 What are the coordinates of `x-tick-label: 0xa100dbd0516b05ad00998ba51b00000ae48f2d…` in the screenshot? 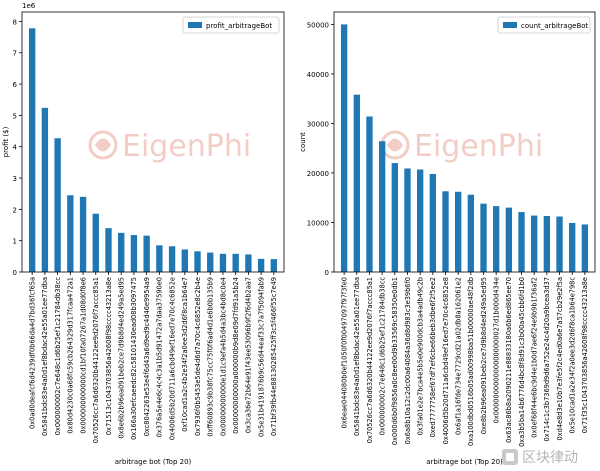 It's located at (471, 361).